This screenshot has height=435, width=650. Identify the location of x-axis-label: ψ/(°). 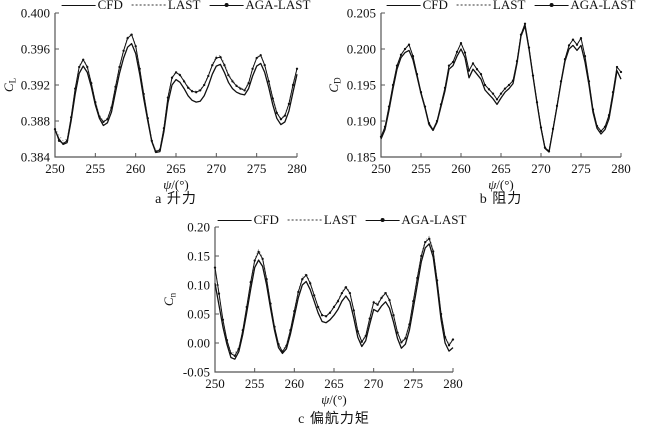
(501, 184).